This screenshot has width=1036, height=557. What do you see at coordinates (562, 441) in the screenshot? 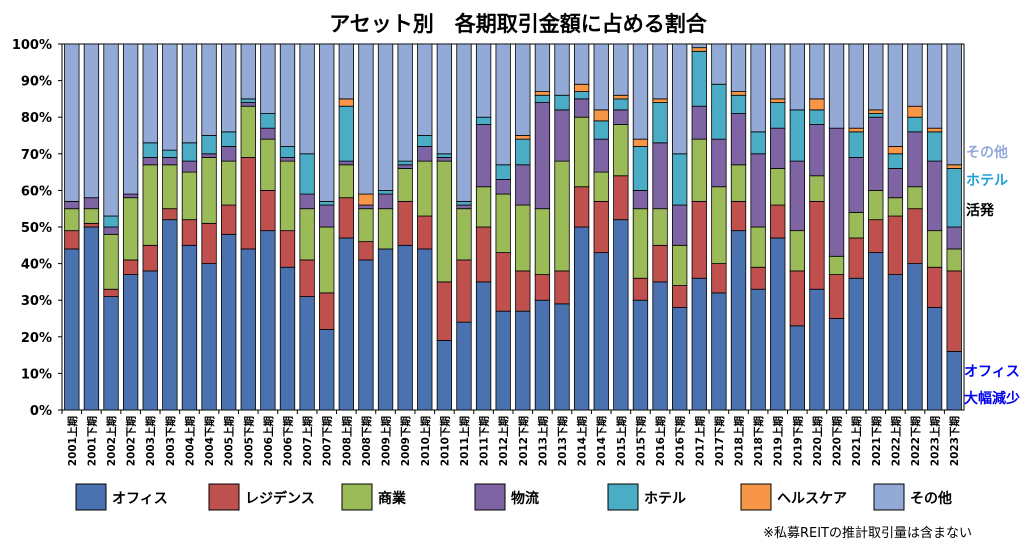
I see `x-tick-label: 2013下期` at bounding box center [562, 441].